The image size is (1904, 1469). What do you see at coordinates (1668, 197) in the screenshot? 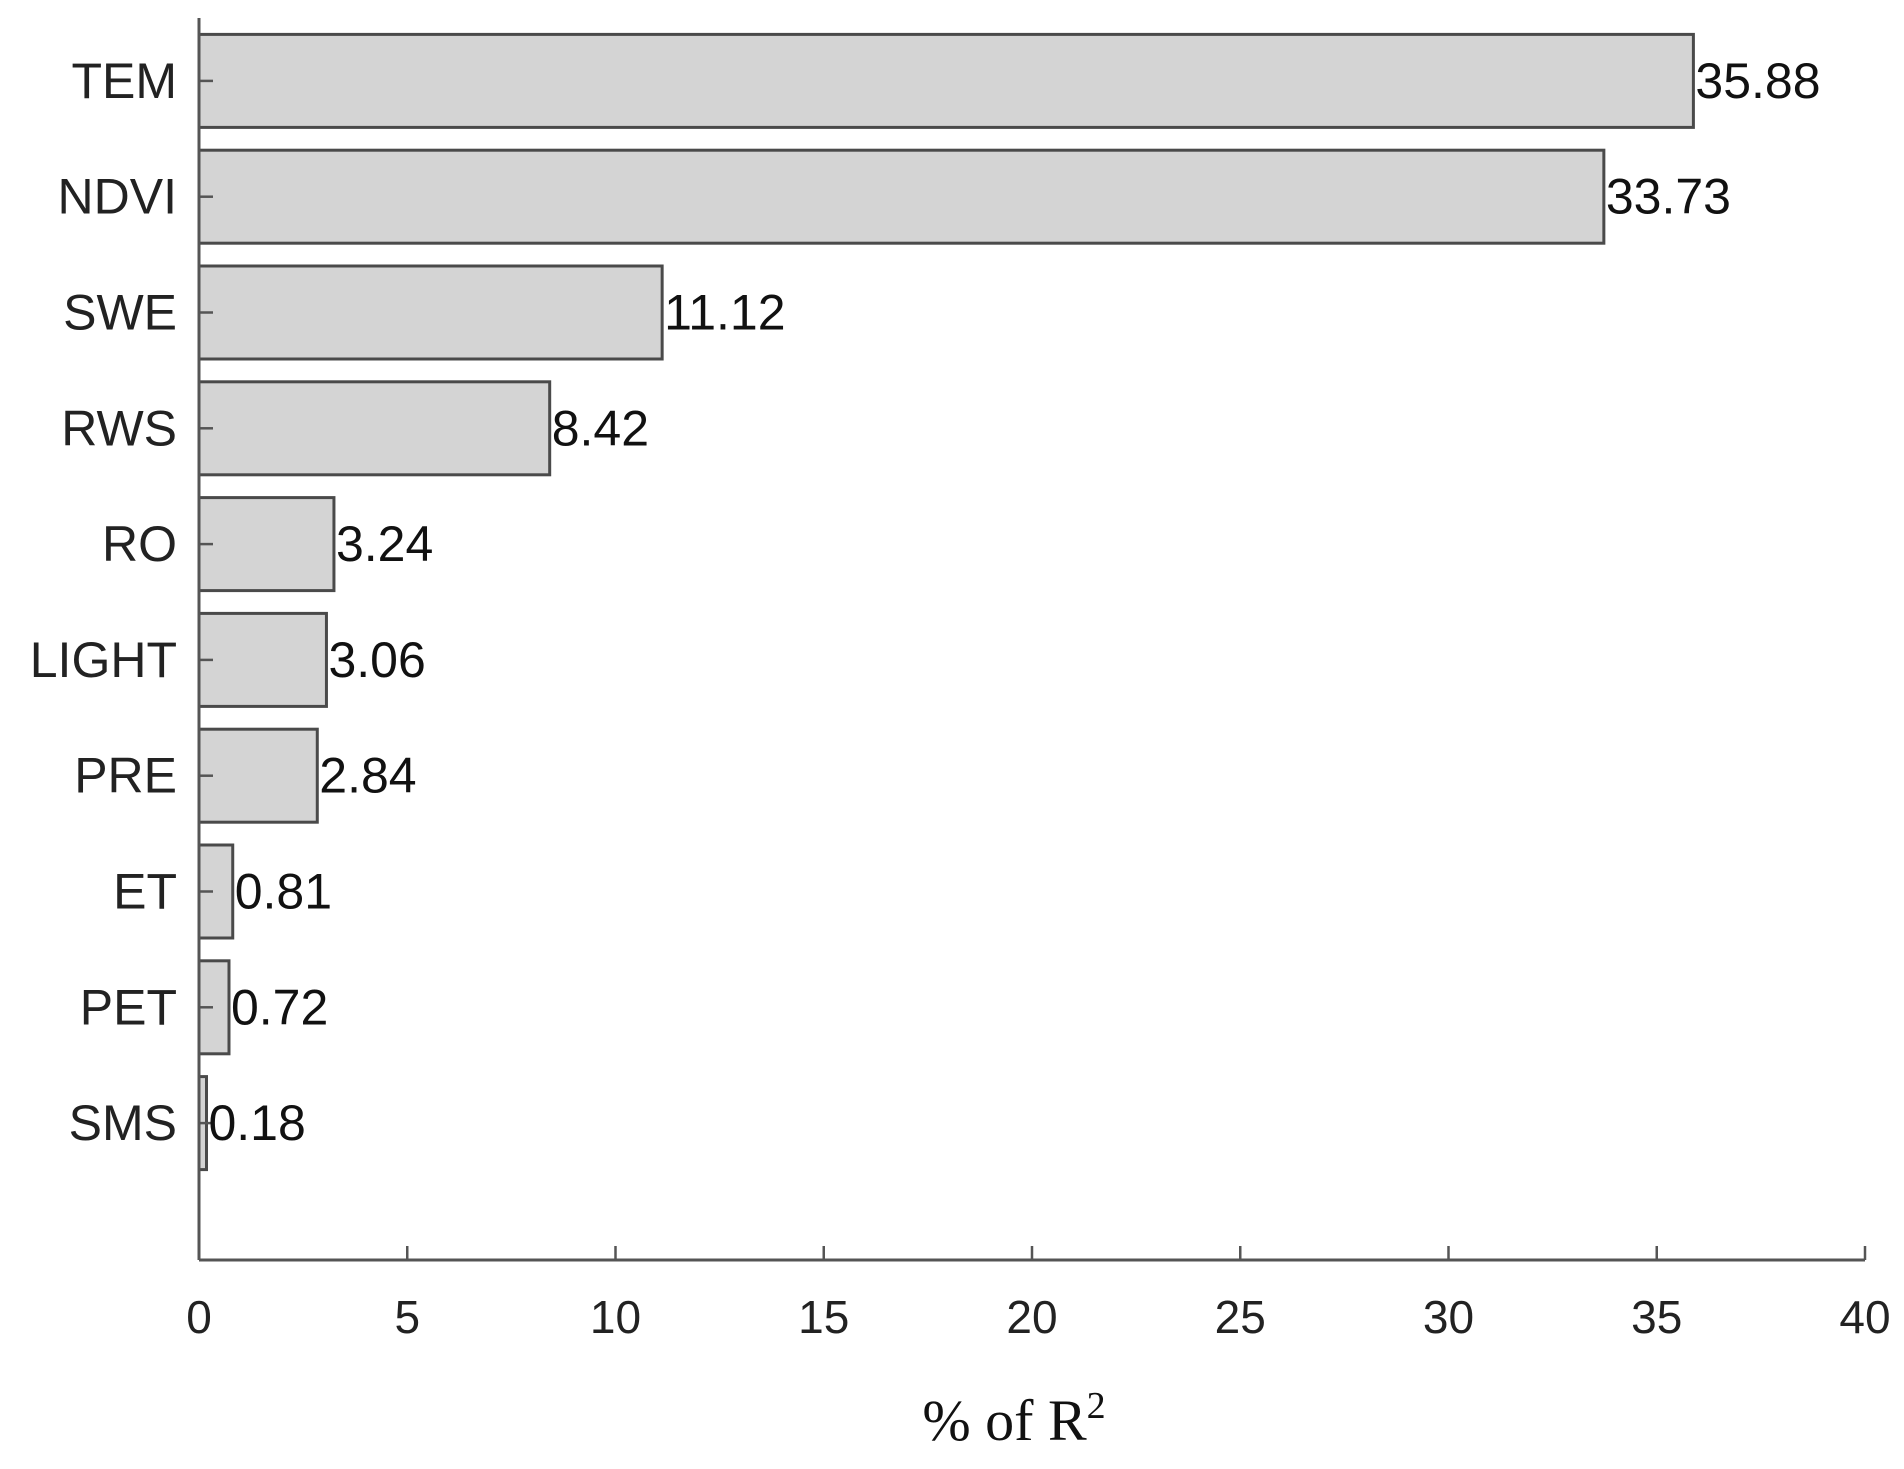
I see `value-label-ndvi: 33.73` at bounding box center [1668, 197].